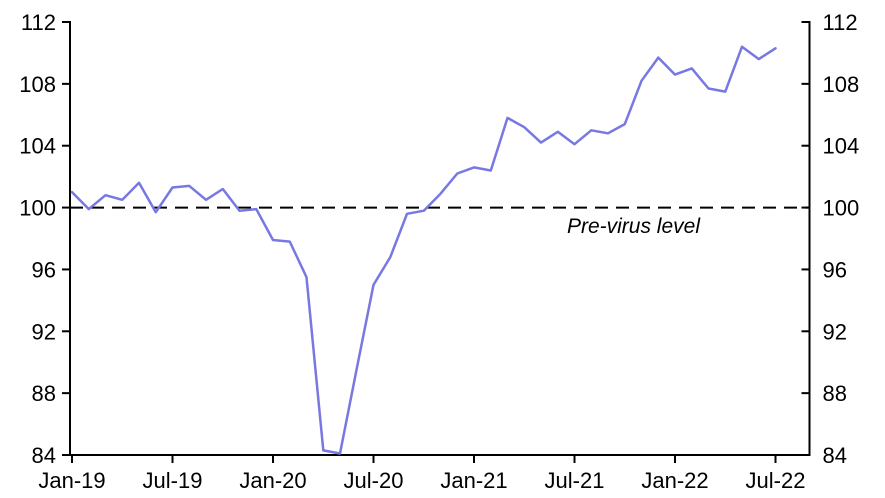  I want to click on y-tick-label-right-100: 100, so click(841, 208).